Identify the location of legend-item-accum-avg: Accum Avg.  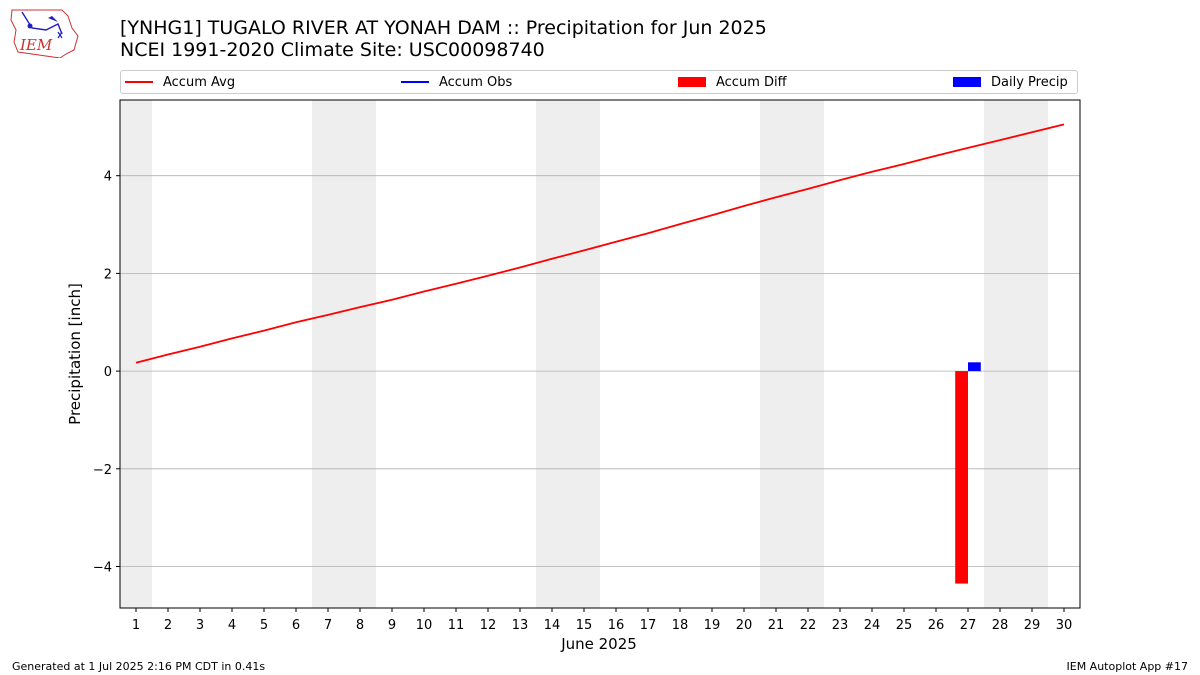
(180, 82).